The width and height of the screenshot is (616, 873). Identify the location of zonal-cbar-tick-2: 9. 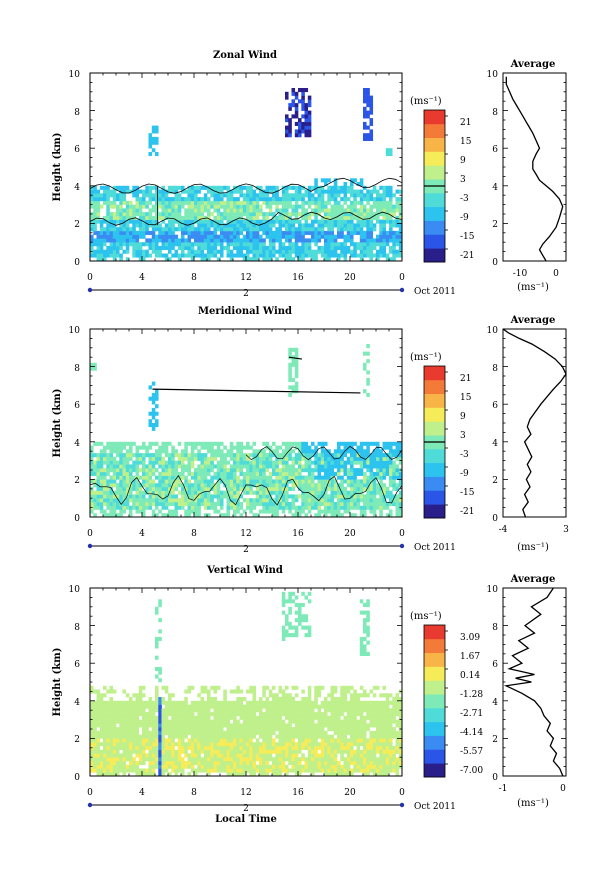
(463, 161).